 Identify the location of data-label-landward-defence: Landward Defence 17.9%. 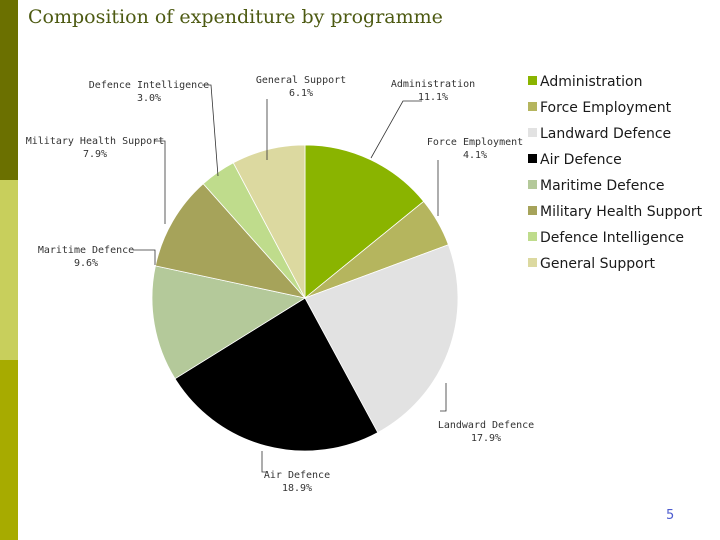
(486, 432).